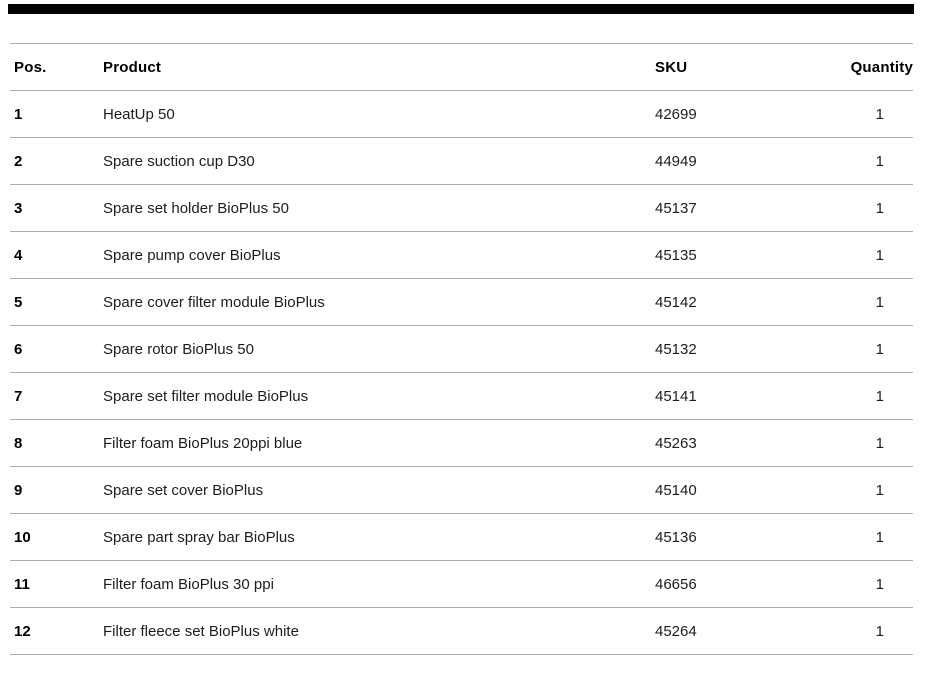 This screenshot has width=928, height=679. I want to click on cell-pos: 4, so click(18, 255).